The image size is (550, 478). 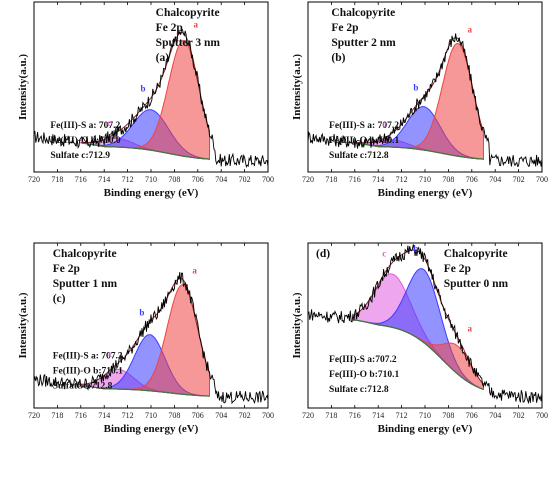 I want to click on panel-letter: (a), so click(x=163, y=58).